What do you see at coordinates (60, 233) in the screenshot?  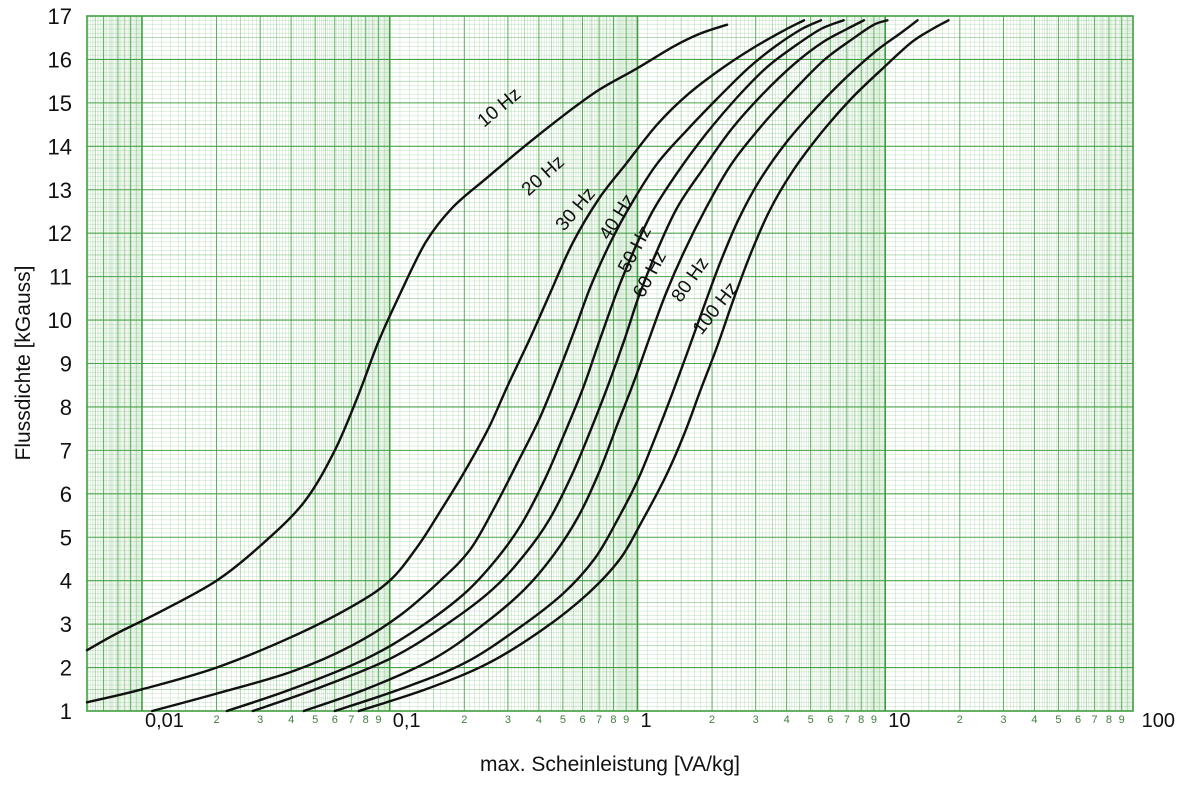 I see `y-tick-label: 12` at bounding box center [60, 233].